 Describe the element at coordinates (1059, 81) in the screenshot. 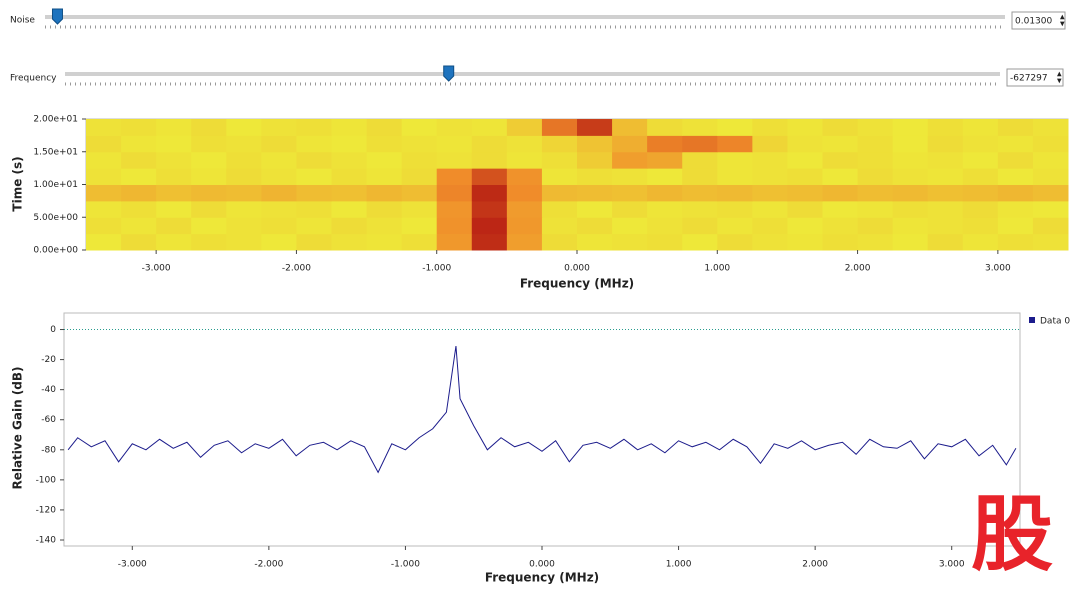

I see `spin-arrows: ▼` at that location.